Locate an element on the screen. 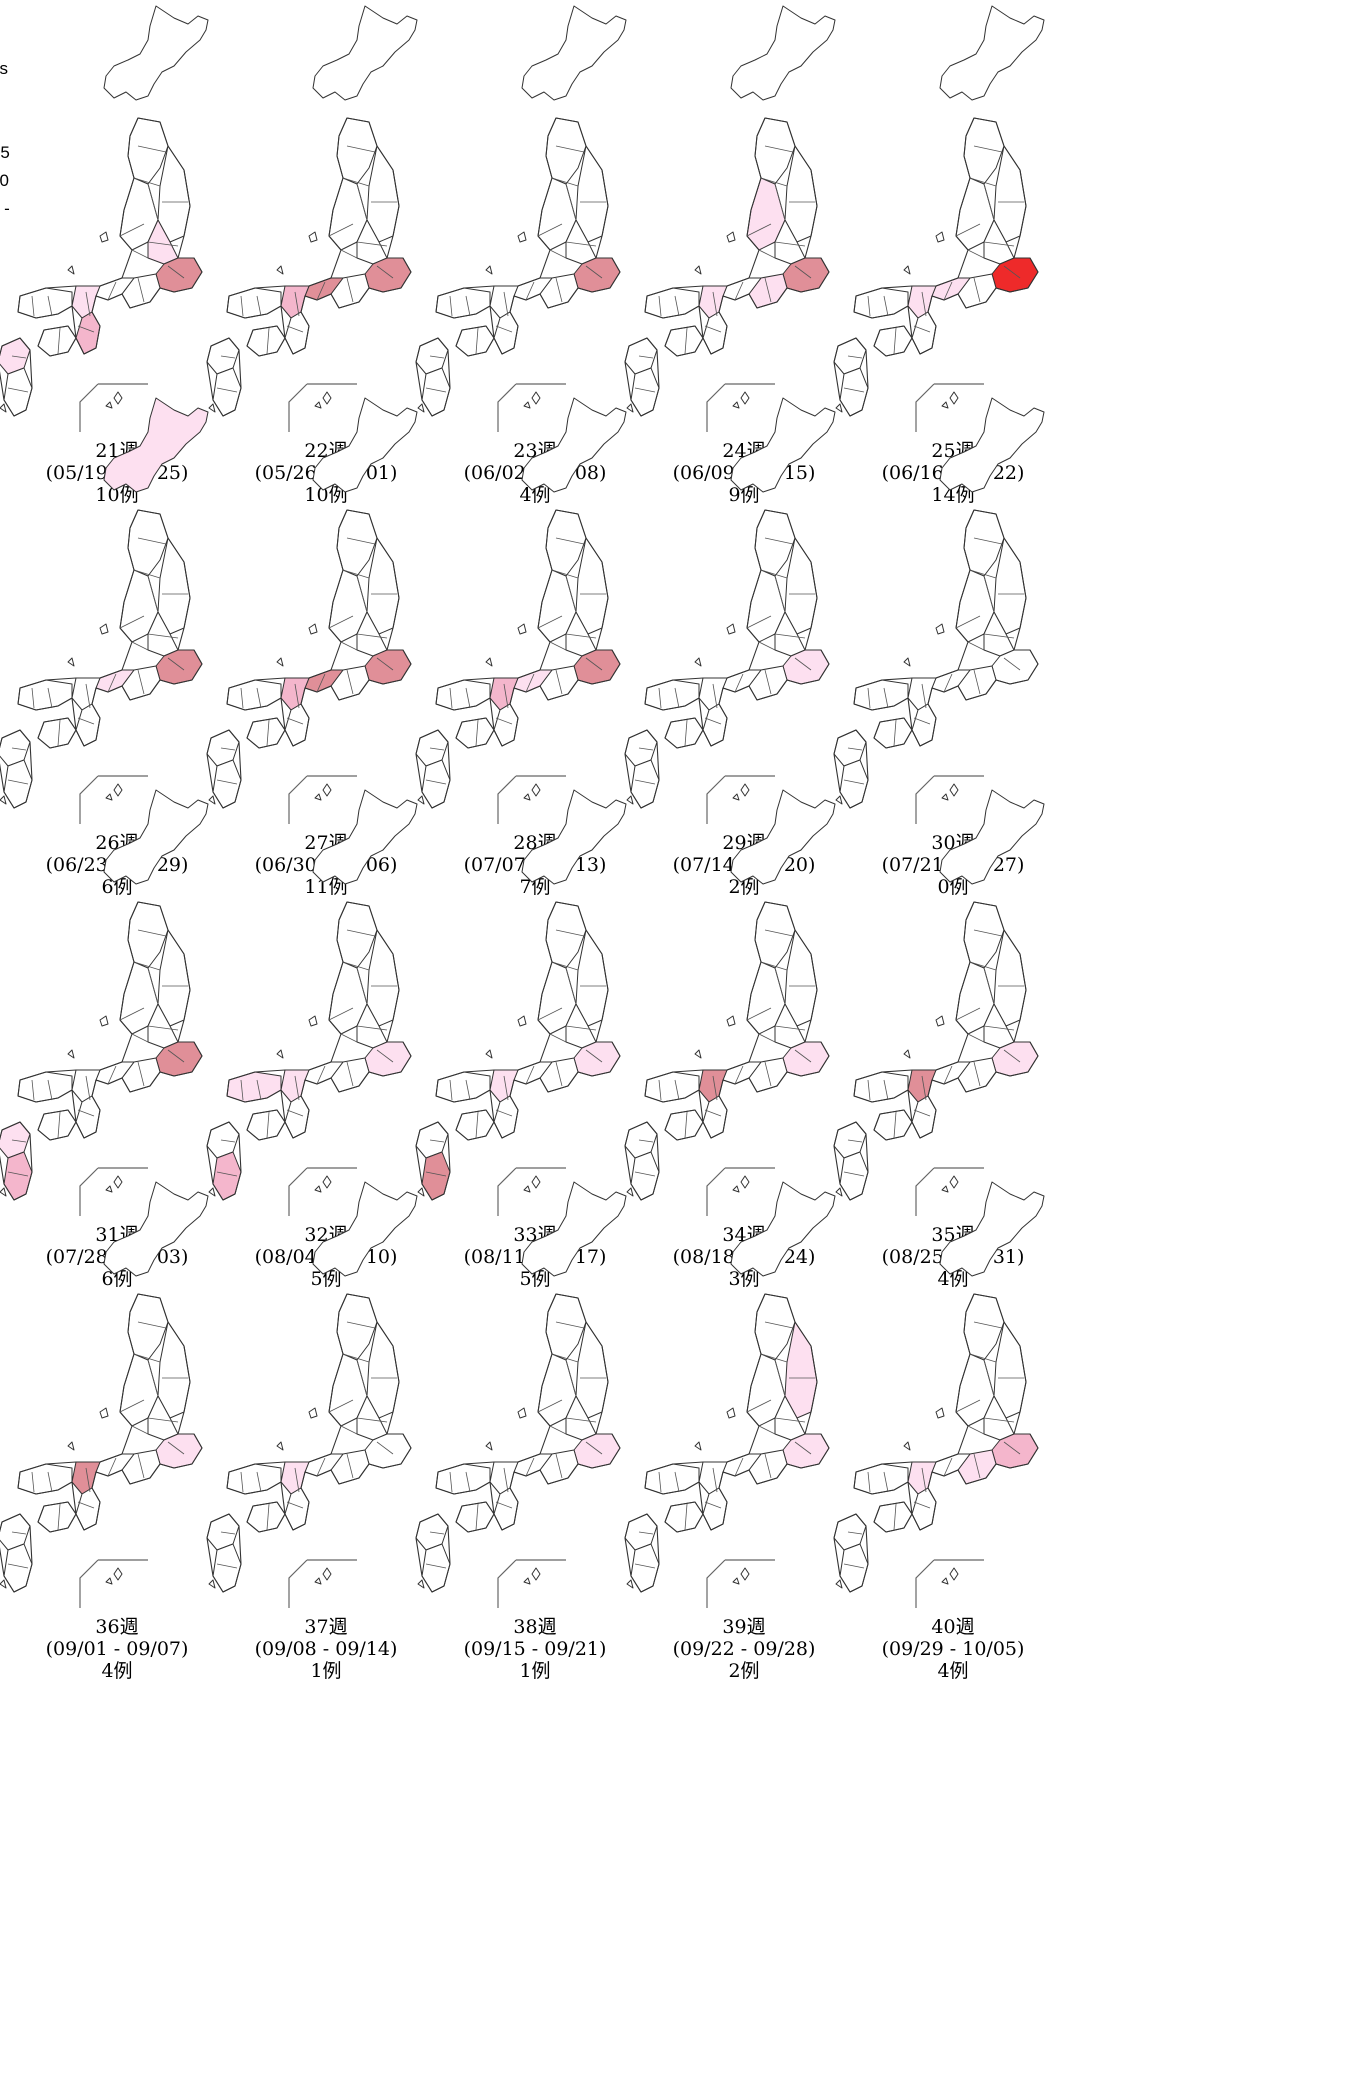  week-map-panel: 36週 (09/01 - 09/07) 4例 is located at coordinates (130, 1434).